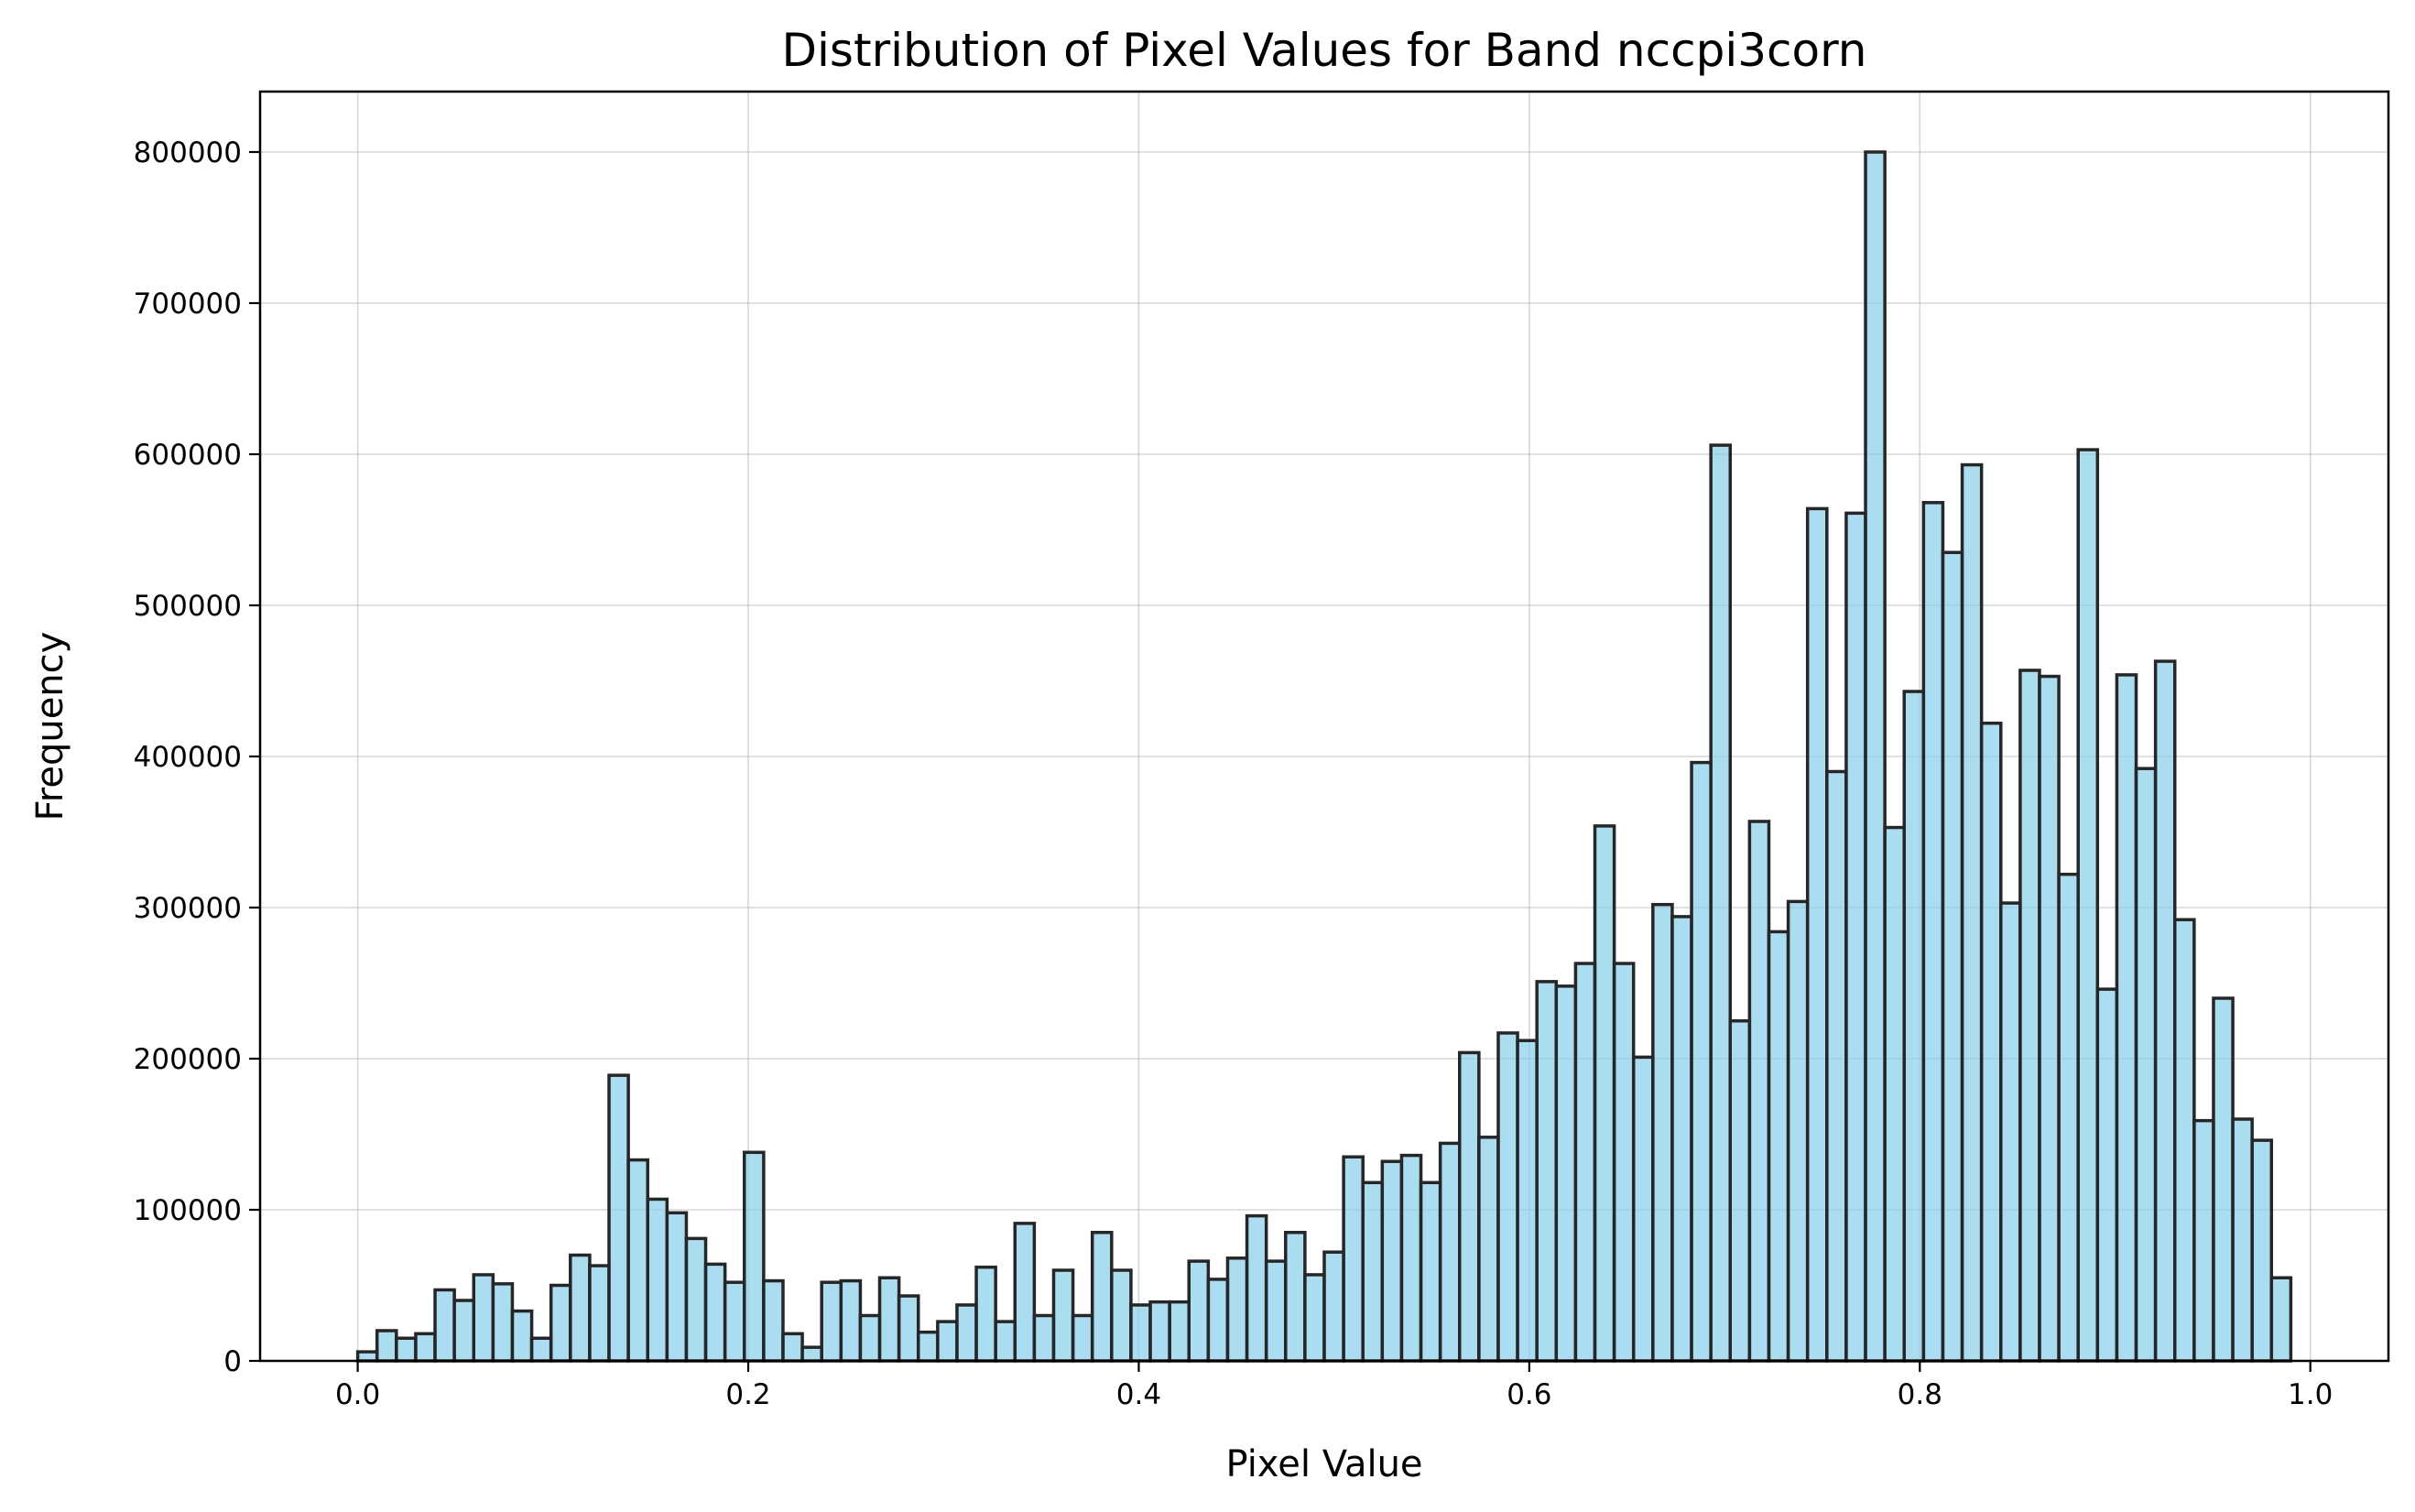 The width and height of the screenshot is (2415, 1512). I want to click on y-axis-label: Frequency, so click(50, 726).